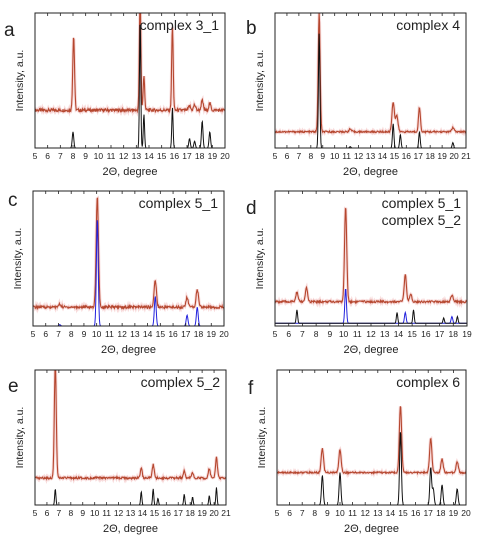 The width and height of the screenshot is (480, 550). I want to click on panel-letter: b, so click(251, 28).